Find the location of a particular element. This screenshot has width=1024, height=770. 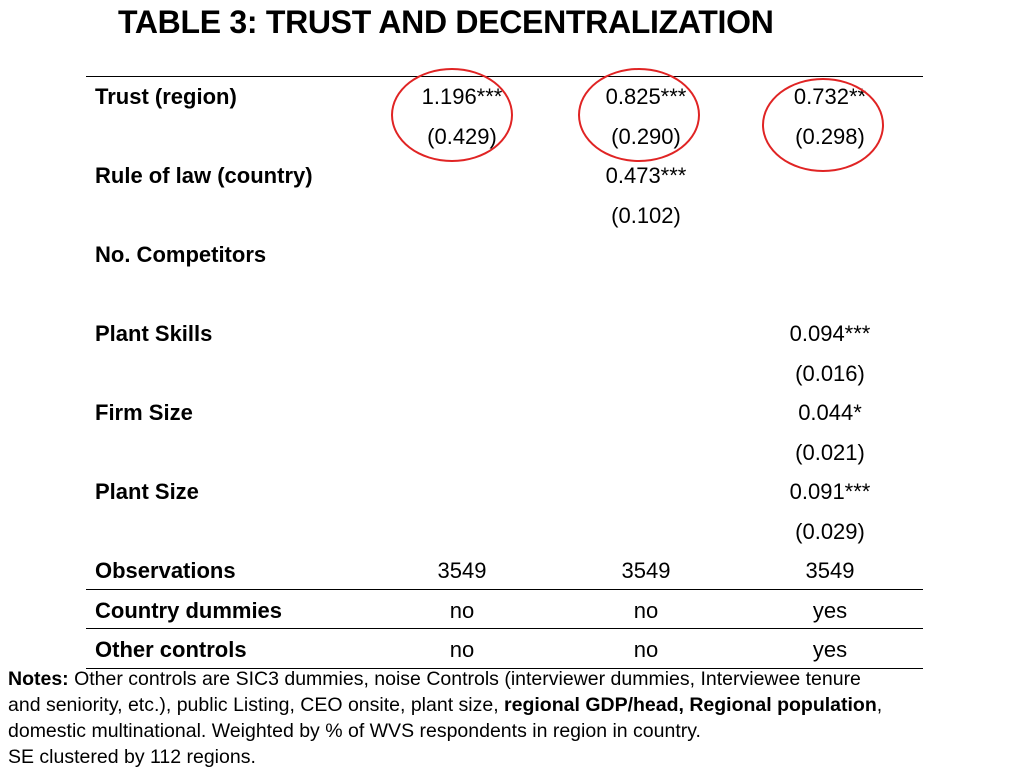

table-bottom-rule is located at coordinates (504, 668).